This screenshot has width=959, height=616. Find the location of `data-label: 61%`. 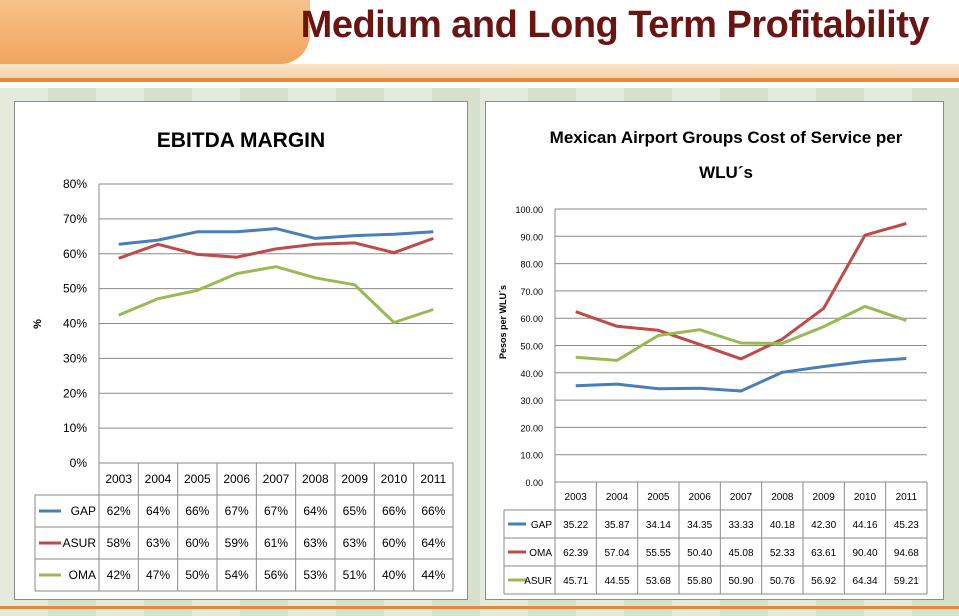

data-label: 61% is located at coordinates (276, 543).